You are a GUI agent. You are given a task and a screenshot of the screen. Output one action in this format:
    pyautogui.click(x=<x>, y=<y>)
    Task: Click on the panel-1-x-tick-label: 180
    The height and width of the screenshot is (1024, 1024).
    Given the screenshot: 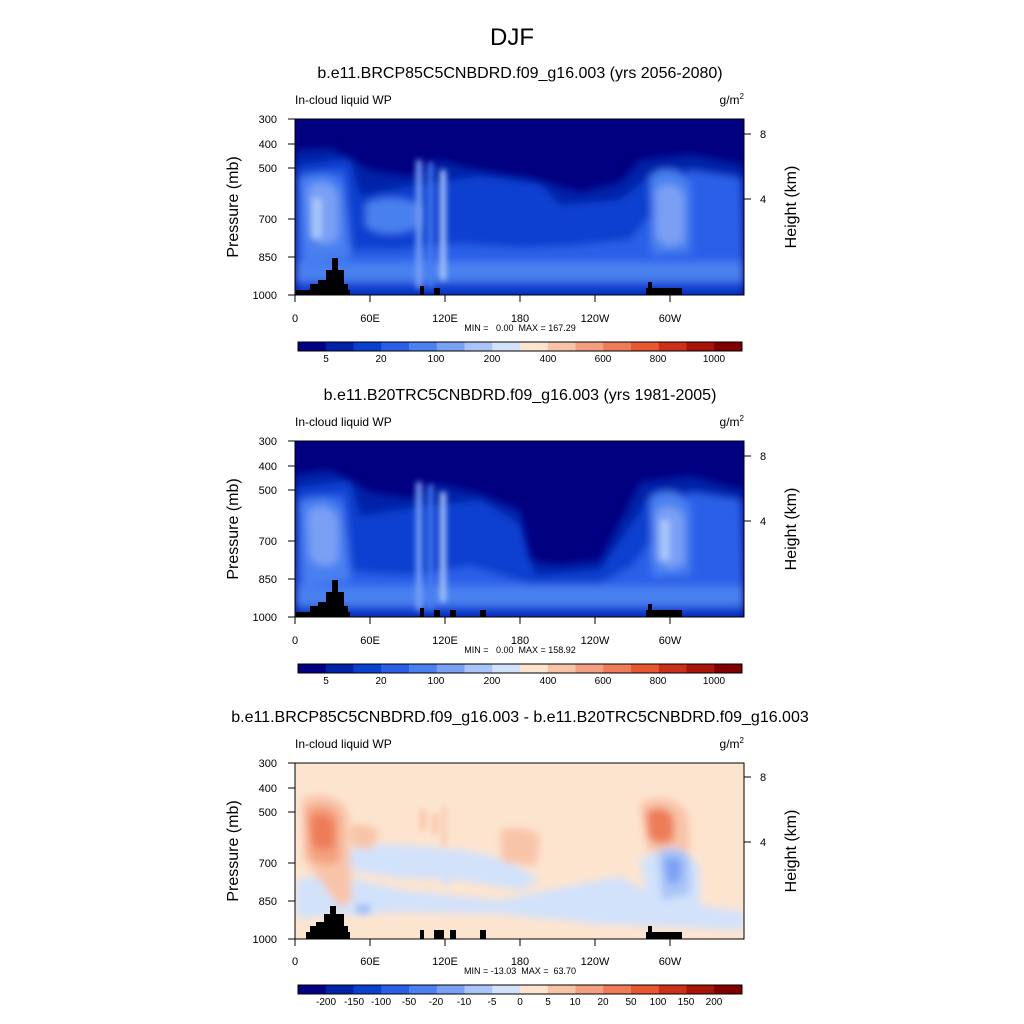 What is the action you would take?
    pyautogui.click(x=520, y=319)
    